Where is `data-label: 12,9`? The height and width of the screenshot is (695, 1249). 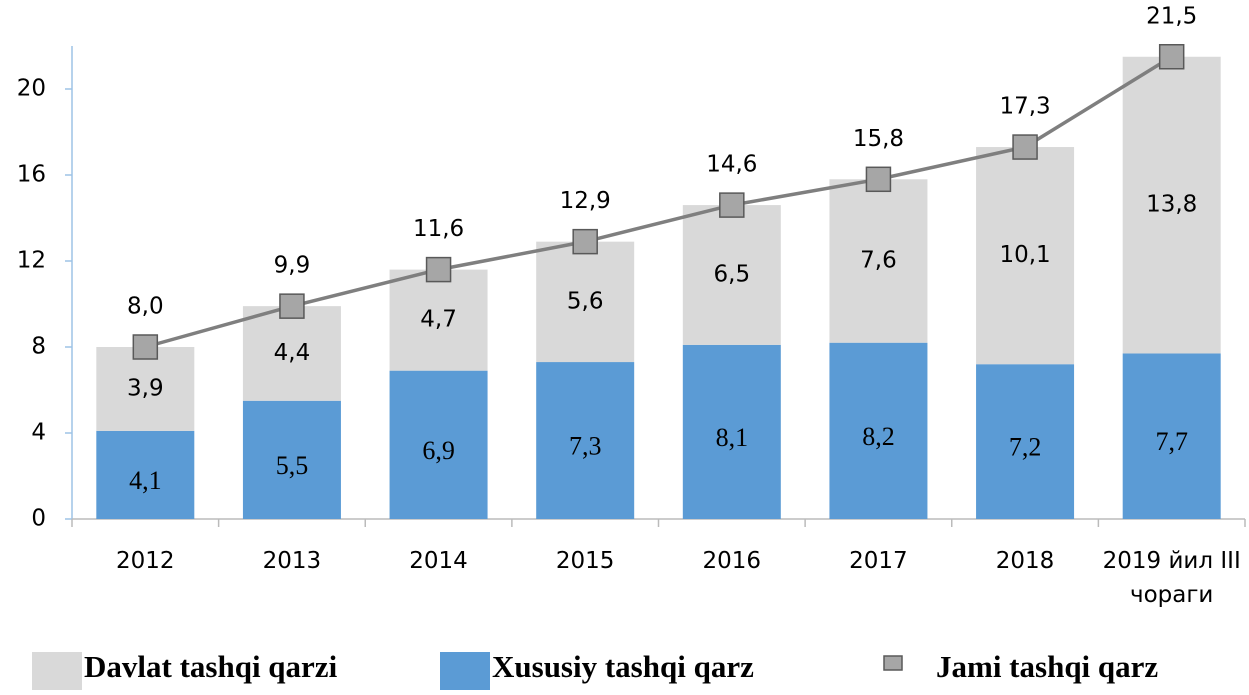
data-label: 12,9 is located at coordinates (585, 201).